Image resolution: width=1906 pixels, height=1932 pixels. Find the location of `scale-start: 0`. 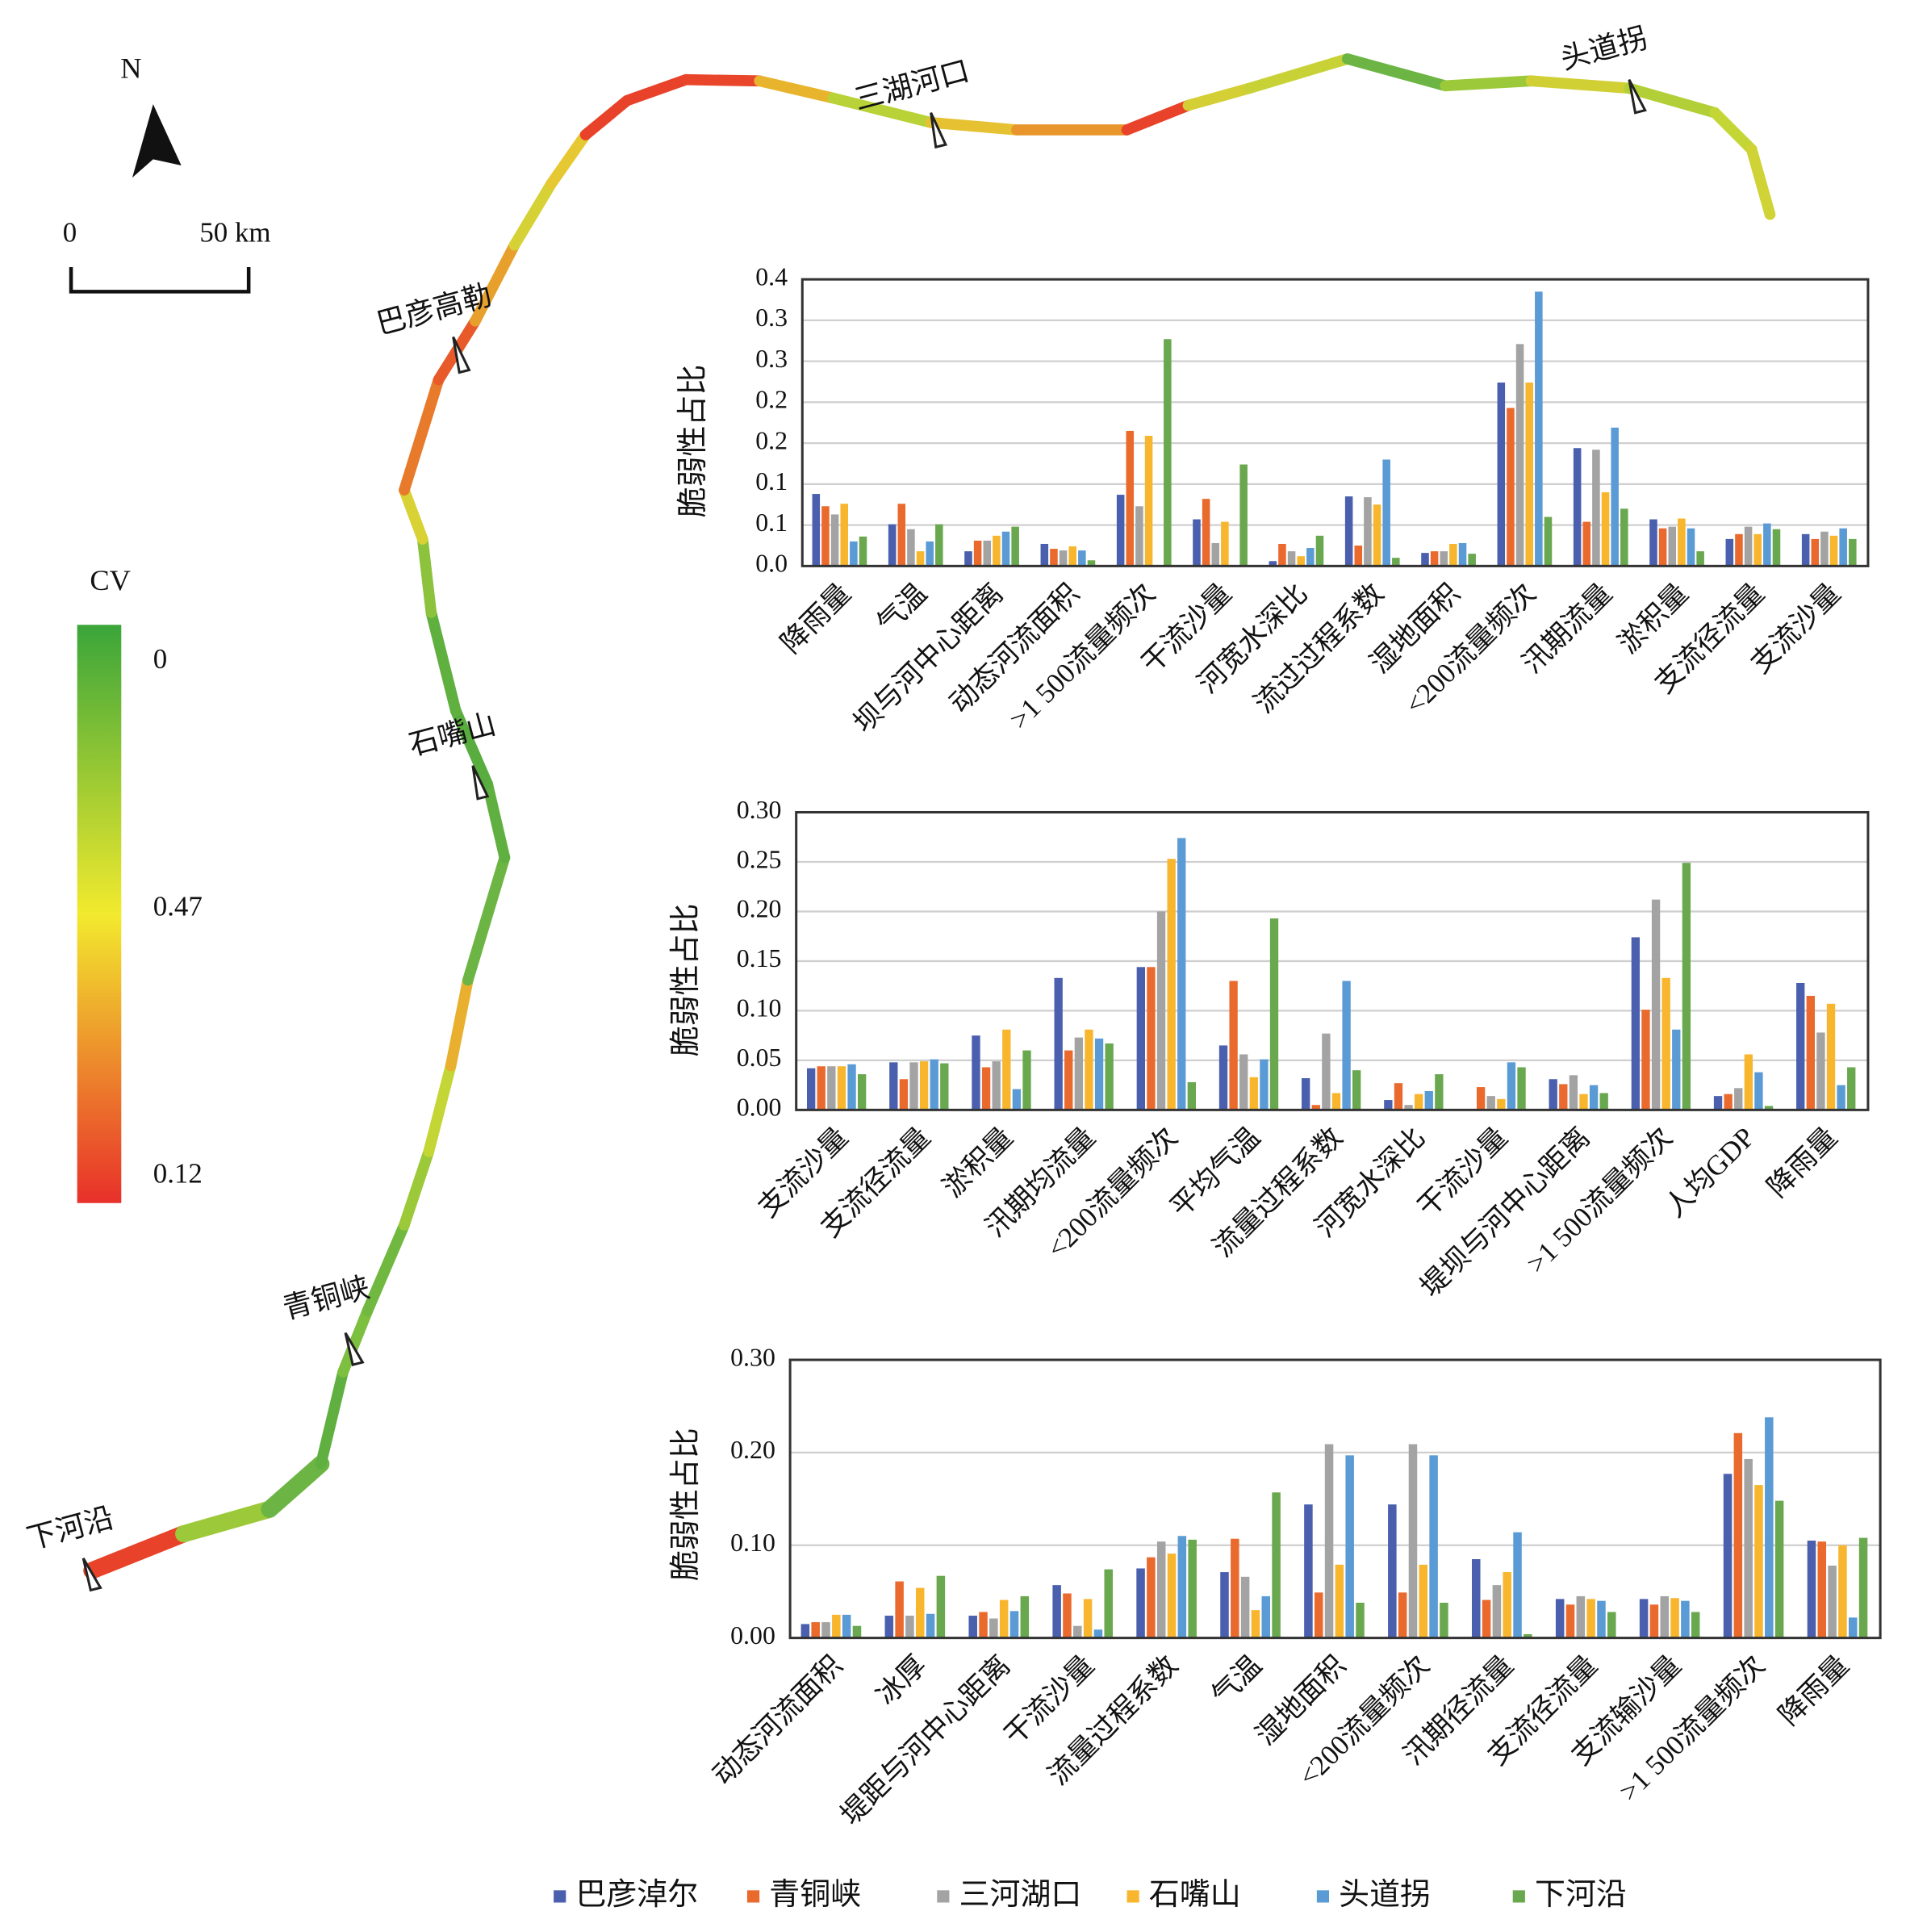

scale-start: 0 is located at coordinates (70, 233).